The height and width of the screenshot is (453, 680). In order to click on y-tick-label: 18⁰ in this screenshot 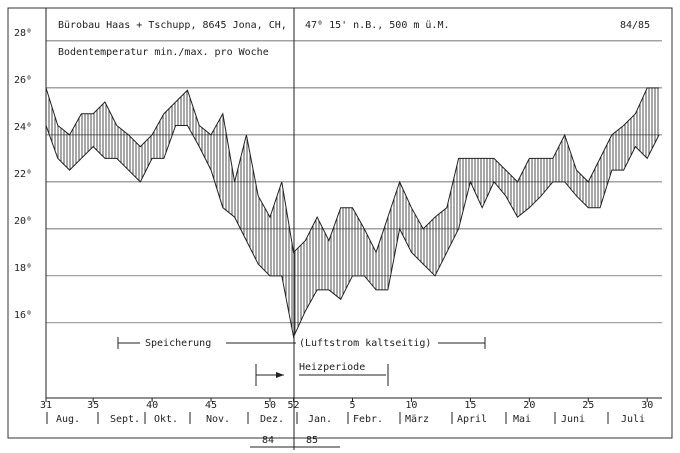, I will do `click(23, 268)`.